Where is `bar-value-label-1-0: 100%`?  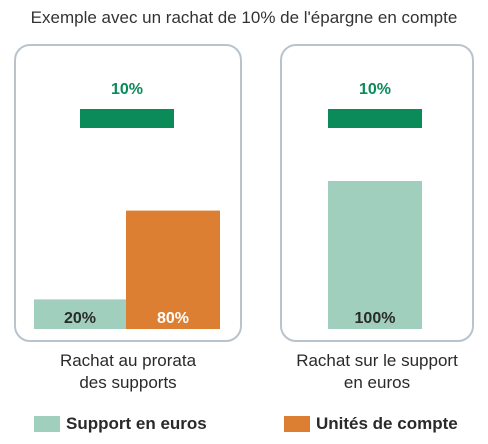 bar-value-label-1-0: 100% is located at coordinates (375, 318).